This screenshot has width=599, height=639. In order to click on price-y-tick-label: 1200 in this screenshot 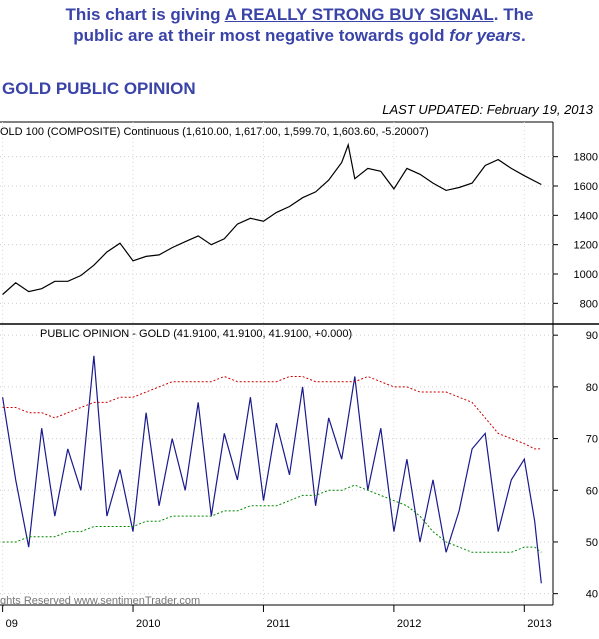, I will do `click(586, 246)`.